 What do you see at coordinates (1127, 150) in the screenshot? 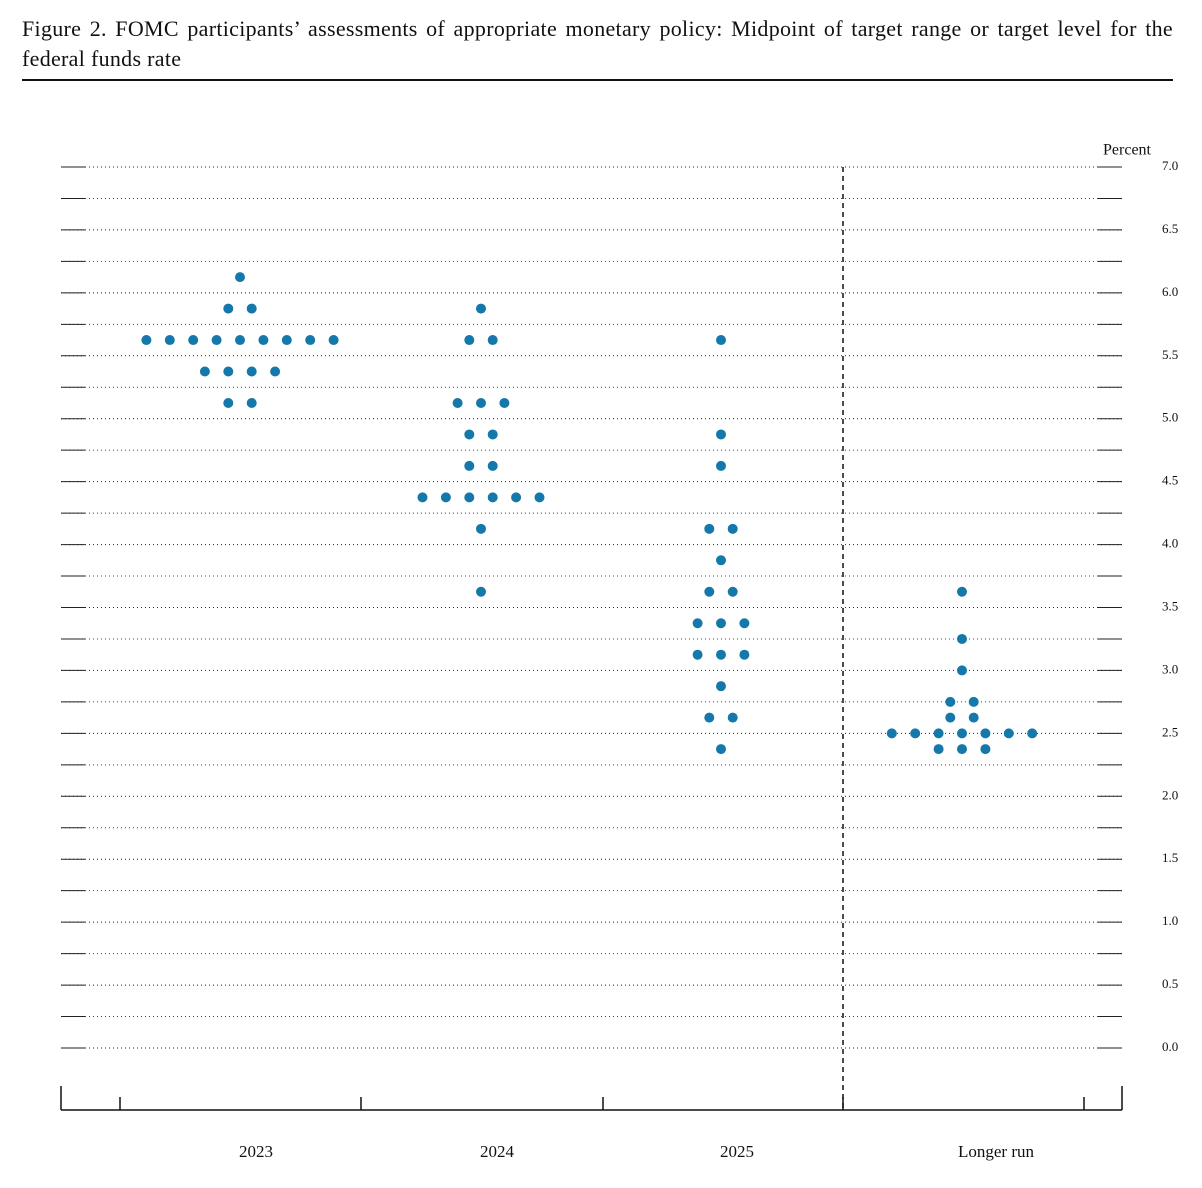
I see `y-axis-label: Percent` at bounding box center [1127, 150].